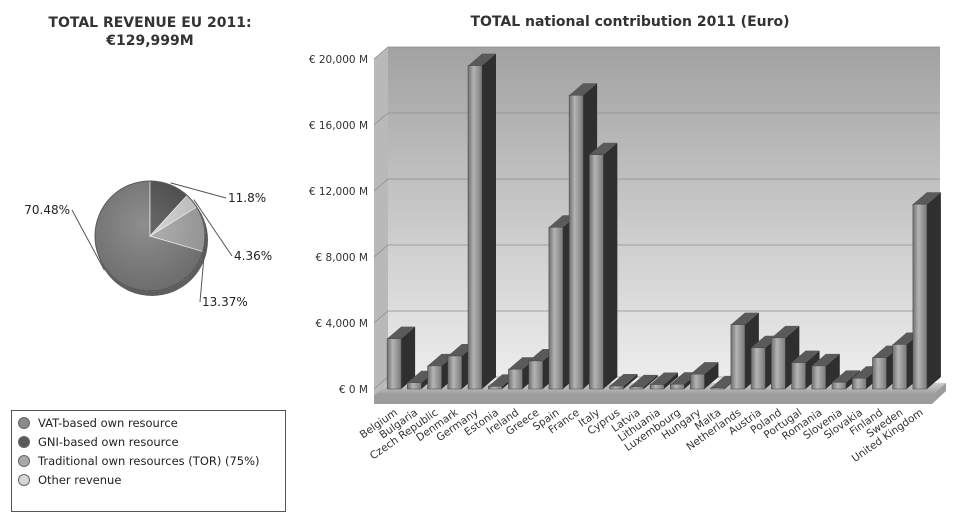  I want to click on legend-item-other: Other revenue, so click(148, 480).